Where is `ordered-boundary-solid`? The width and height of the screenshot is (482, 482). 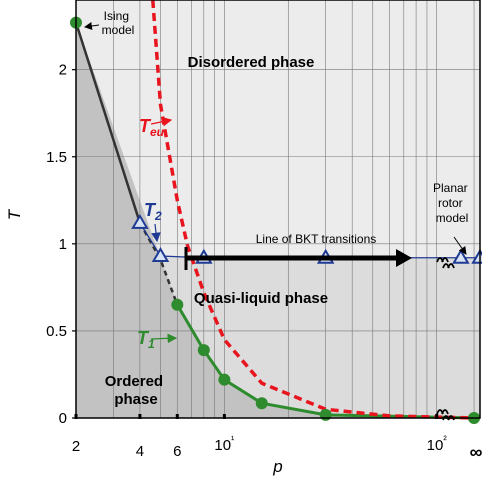
ordered-boundary-solid is located at coordinates (108, 123).